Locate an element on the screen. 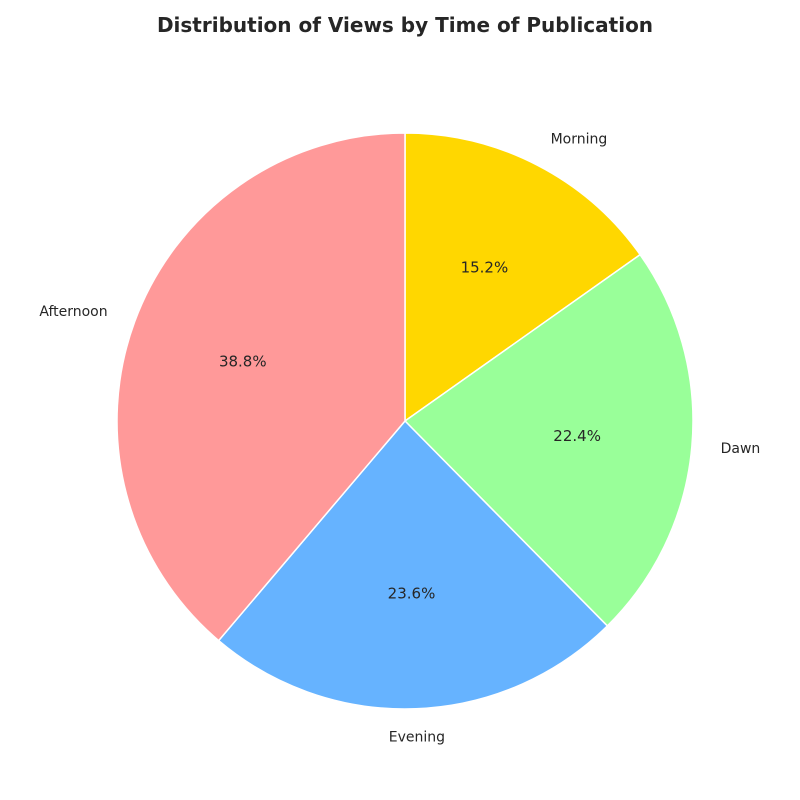 The image size is (800, 800). category-label-afternoon: Afternoon is located at coordinates (73, 312).